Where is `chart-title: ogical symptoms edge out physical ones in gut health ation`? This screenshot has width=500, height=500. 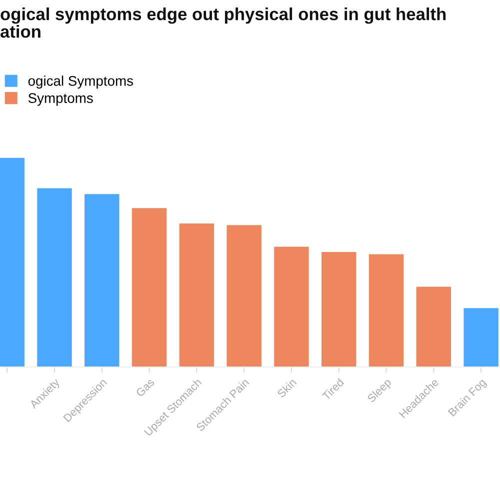
chart-title: ogical symptoms edge out physical ones in gut health ation is located at coordinates (223, 23).